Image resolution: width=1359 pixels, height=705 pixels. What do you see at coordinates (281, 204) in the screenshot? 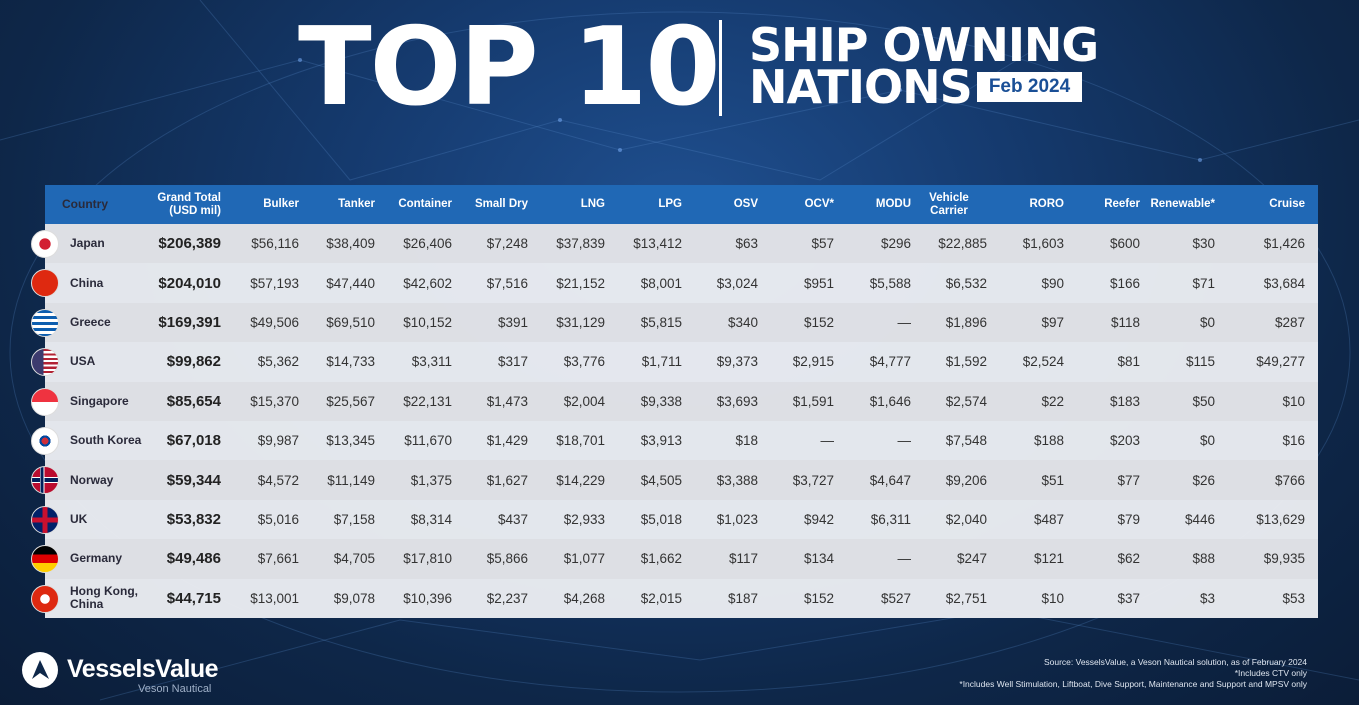
I see `column-header: Bulker` at bounding box center [281, 204].